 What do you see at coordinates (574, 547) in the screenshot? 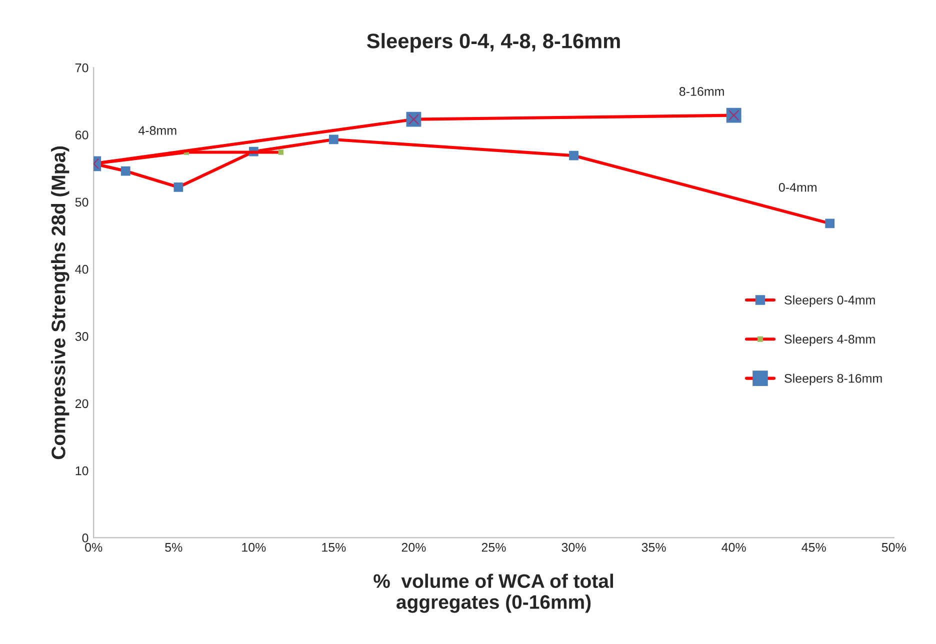
I see `x-tick-label: 30%` at bounding box center [574, 547].